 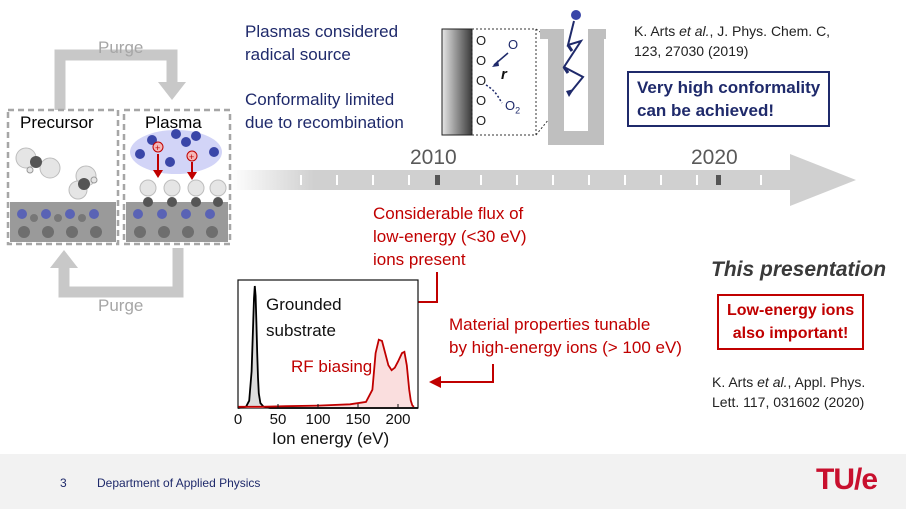 What do you see at coordinates (332, 366) in the screenshot?
I see `rf-biasing-annotation: RF biasing` at bounding box center [332, 366].